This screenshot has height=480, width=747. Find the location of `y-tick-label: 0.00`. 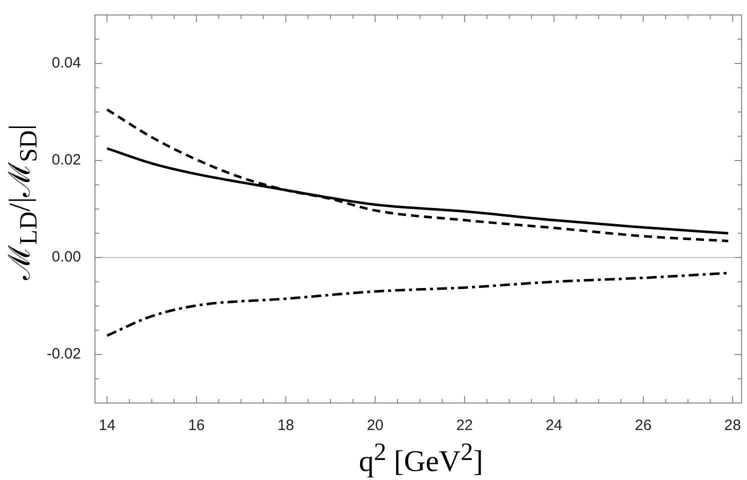

y-tick-label: 0.00 is located at coordinates (66, 257).